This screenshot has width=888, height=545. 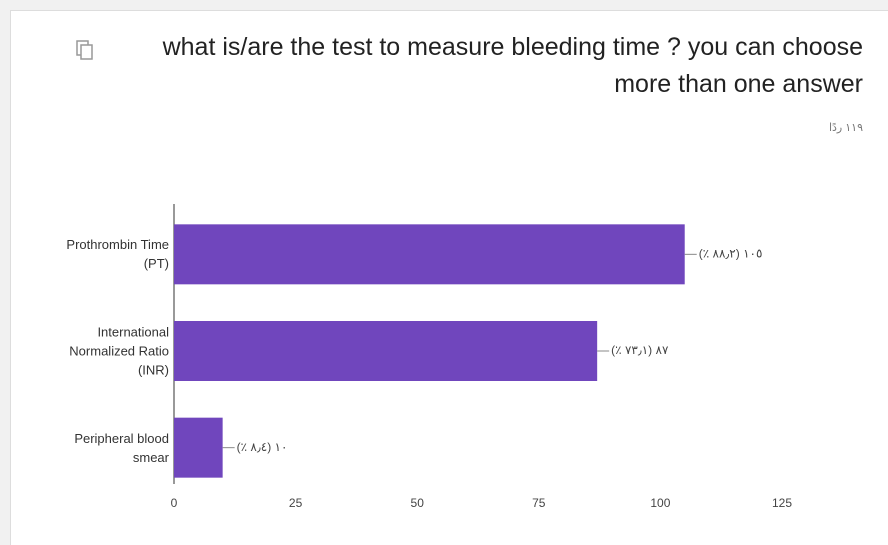 I want to click on x-tick-label: 100, so click(x=660, y=503).